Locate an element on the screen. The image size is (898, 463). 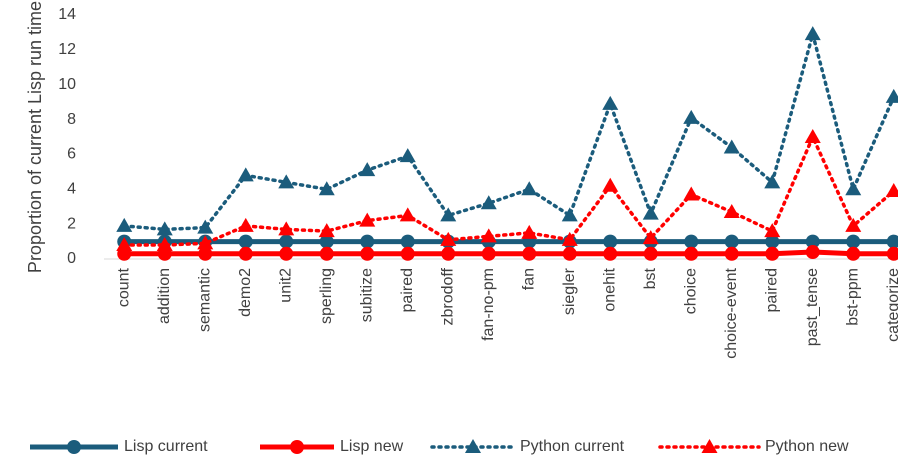
y-tick-label: 4 is located at coordinates (71, 189).